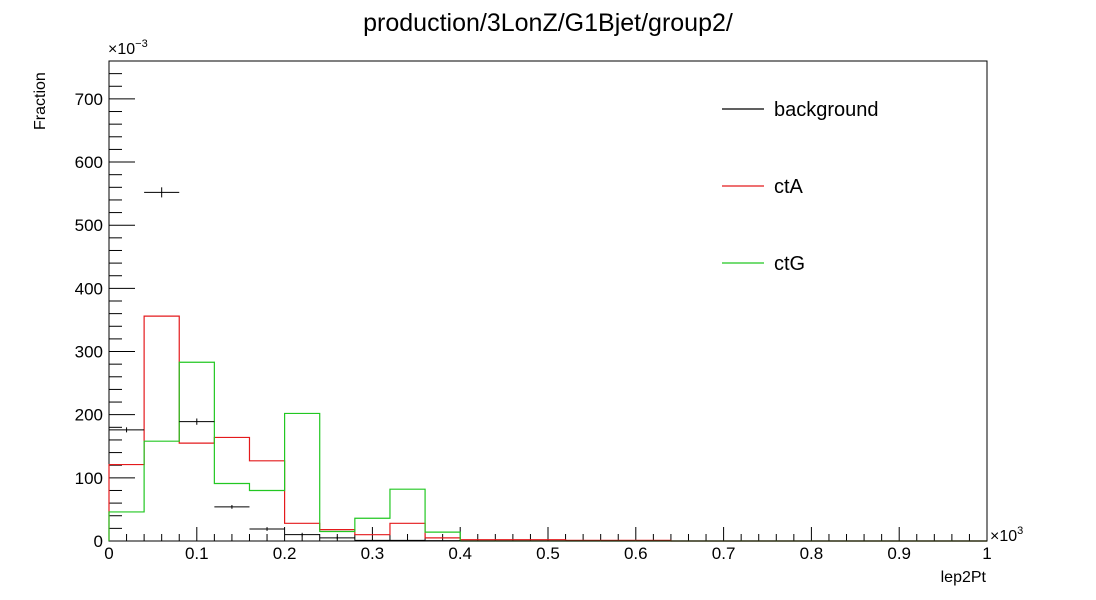 This screenshot has width=1096, height=600. What do you see at coordinates (108, 553) in the screenshot?
I see `x-tick-label: 0` at bounding box center [108, 553].